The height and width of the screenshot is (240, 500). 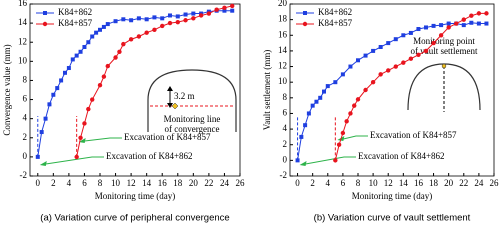 I want to click on tunnel-outline, so click(x=192, y=100).